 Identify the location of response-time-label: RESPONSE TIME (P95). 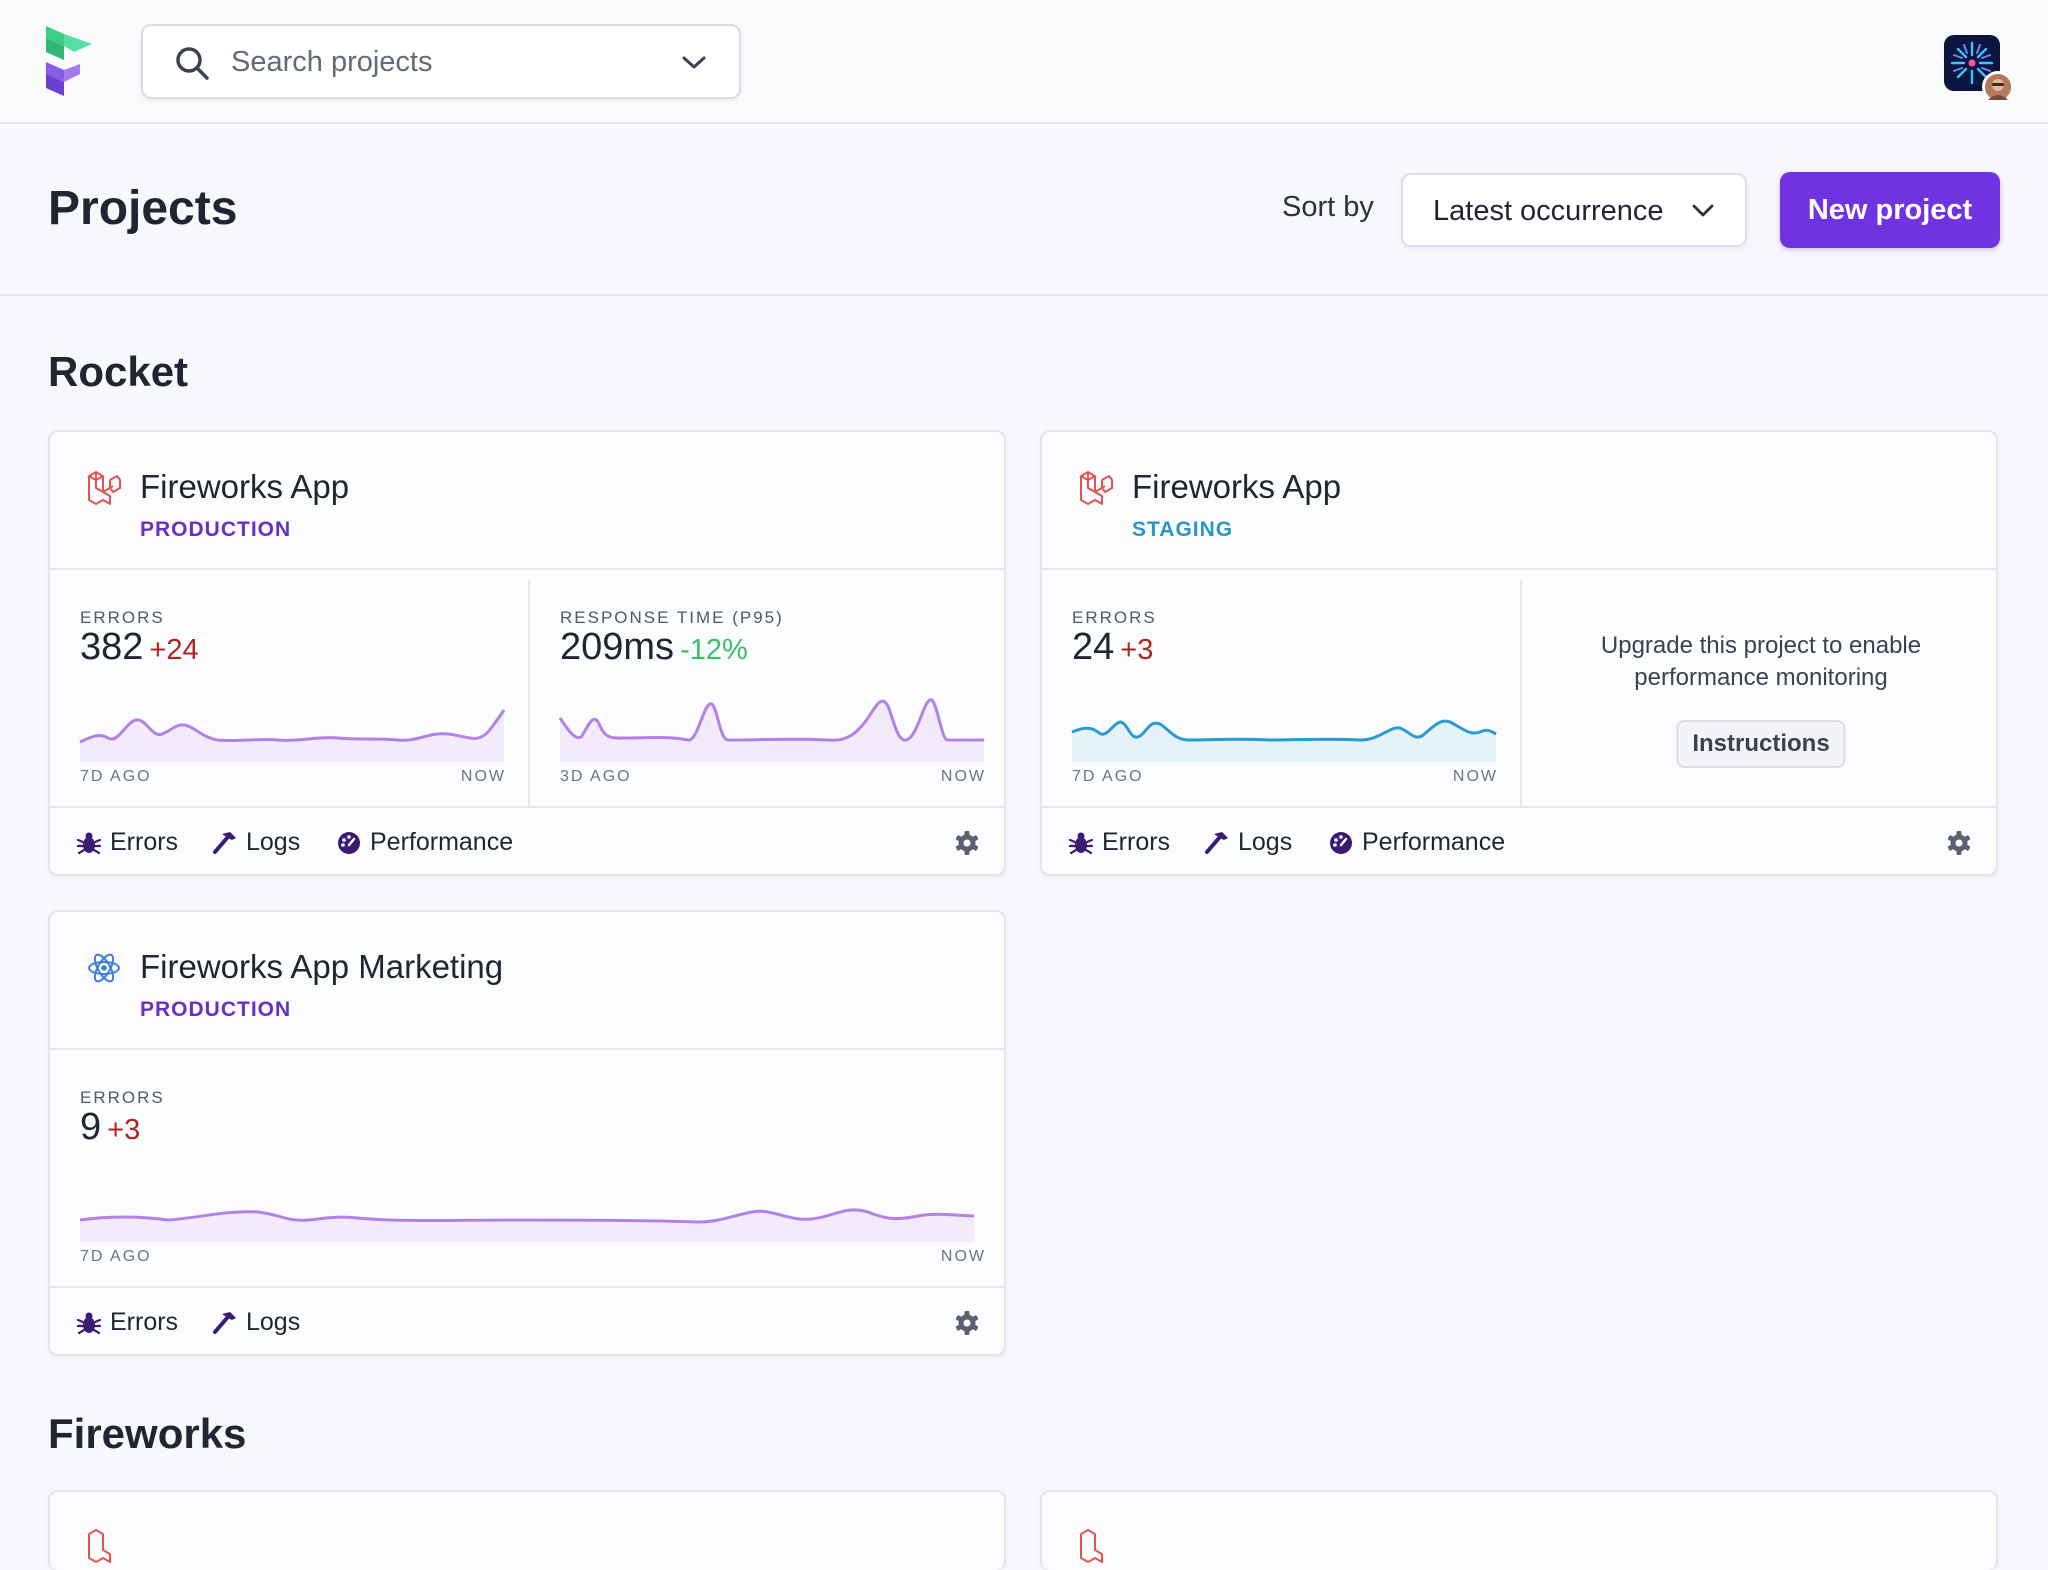
(672, 617).